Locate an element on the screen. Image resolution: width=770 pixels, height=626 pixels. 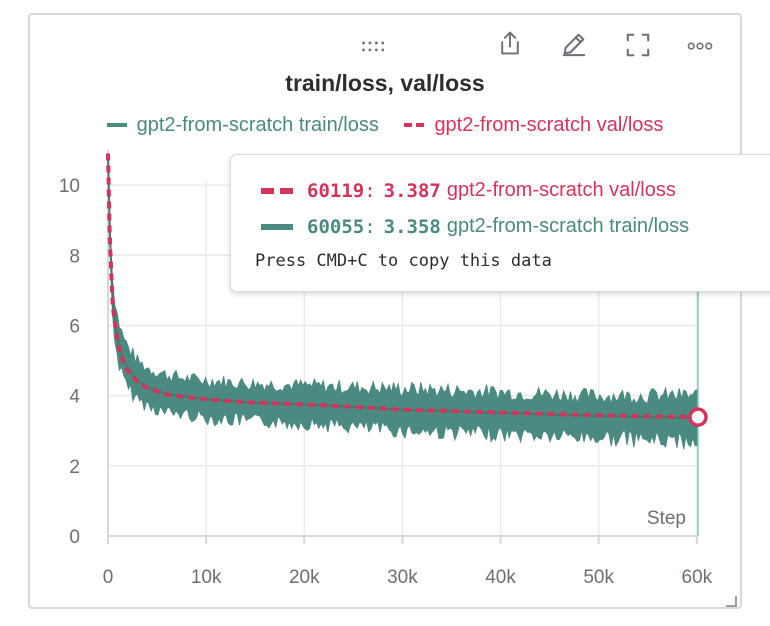
tooltip-swatch-val is located at coordinates (277, 190).